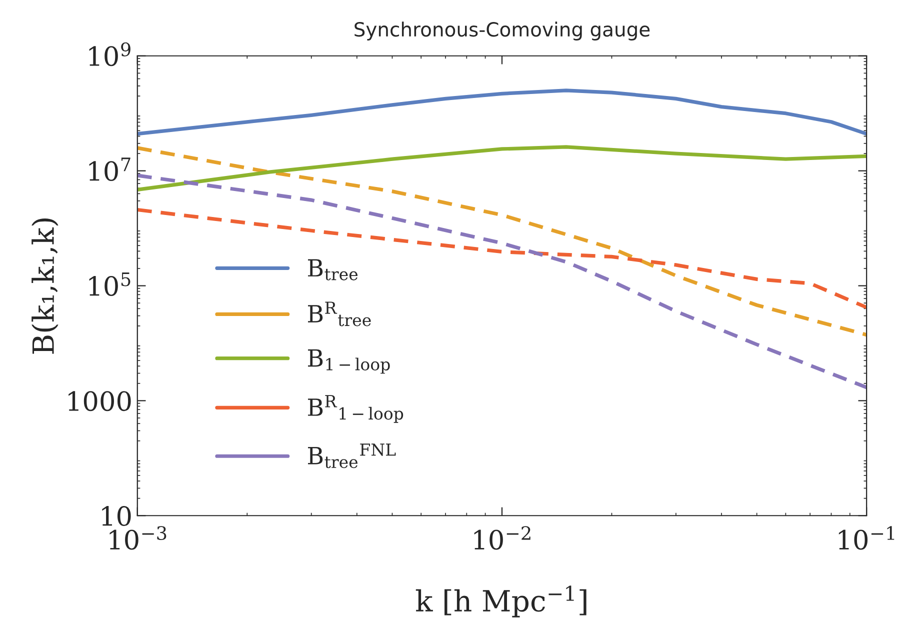 The image size is (898, 635). I want to click on legend-label: B$_{1−loop}$, so click(349, 361).